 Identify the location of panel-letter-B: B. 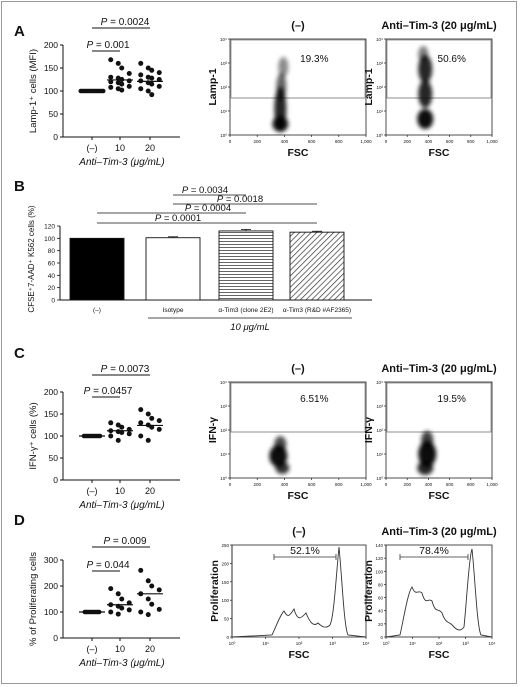
(19, 186).